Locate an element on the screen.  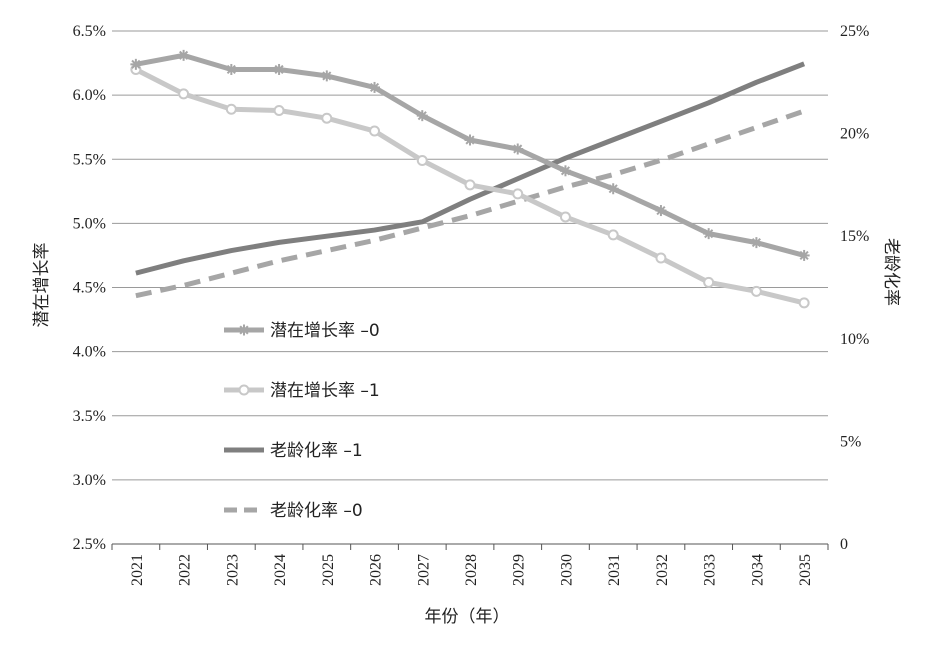
left-tick-label: 5.0% is located at coordinates (89, 223).